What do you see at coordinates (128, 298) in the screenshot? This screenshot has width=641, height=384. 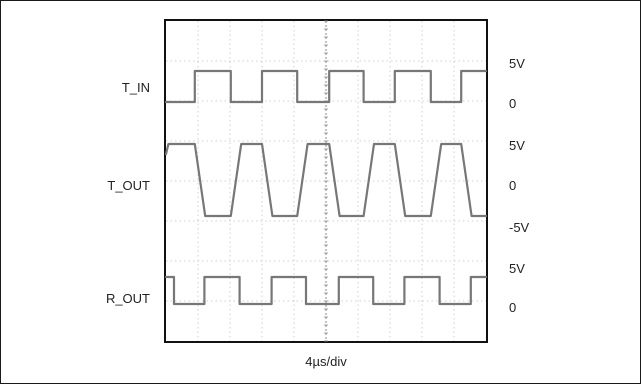 I see `series-label: R_OUT` at bounding box center [128, 298].